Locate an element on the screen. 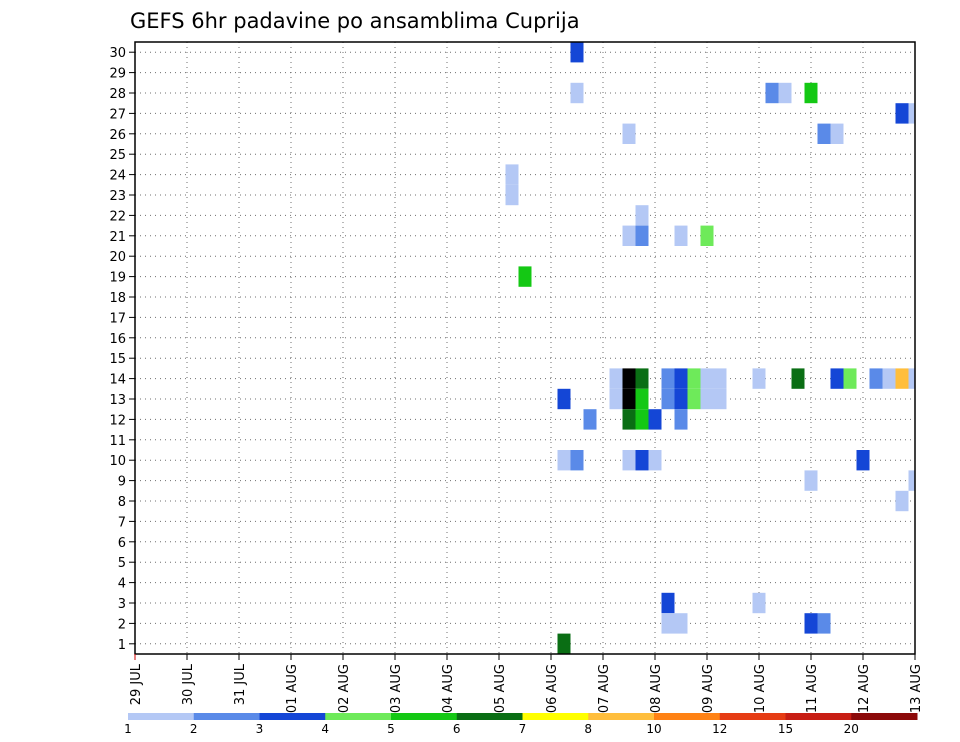 The width and height of the screenshot is (960, 742). y-tick-label: 28 is located at coordinates (117, 94).